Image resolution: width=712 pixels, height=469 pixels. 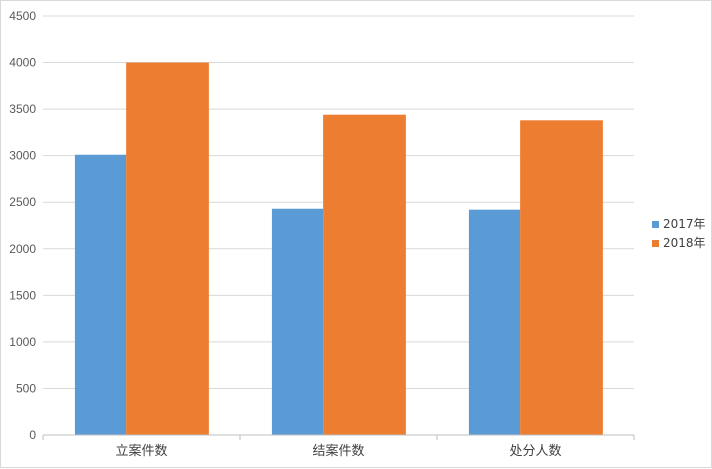 What do you see at coordinates (684, 243) in the screenshot?
I see `legend-label: 2018年` at bounding box center [684, 243].